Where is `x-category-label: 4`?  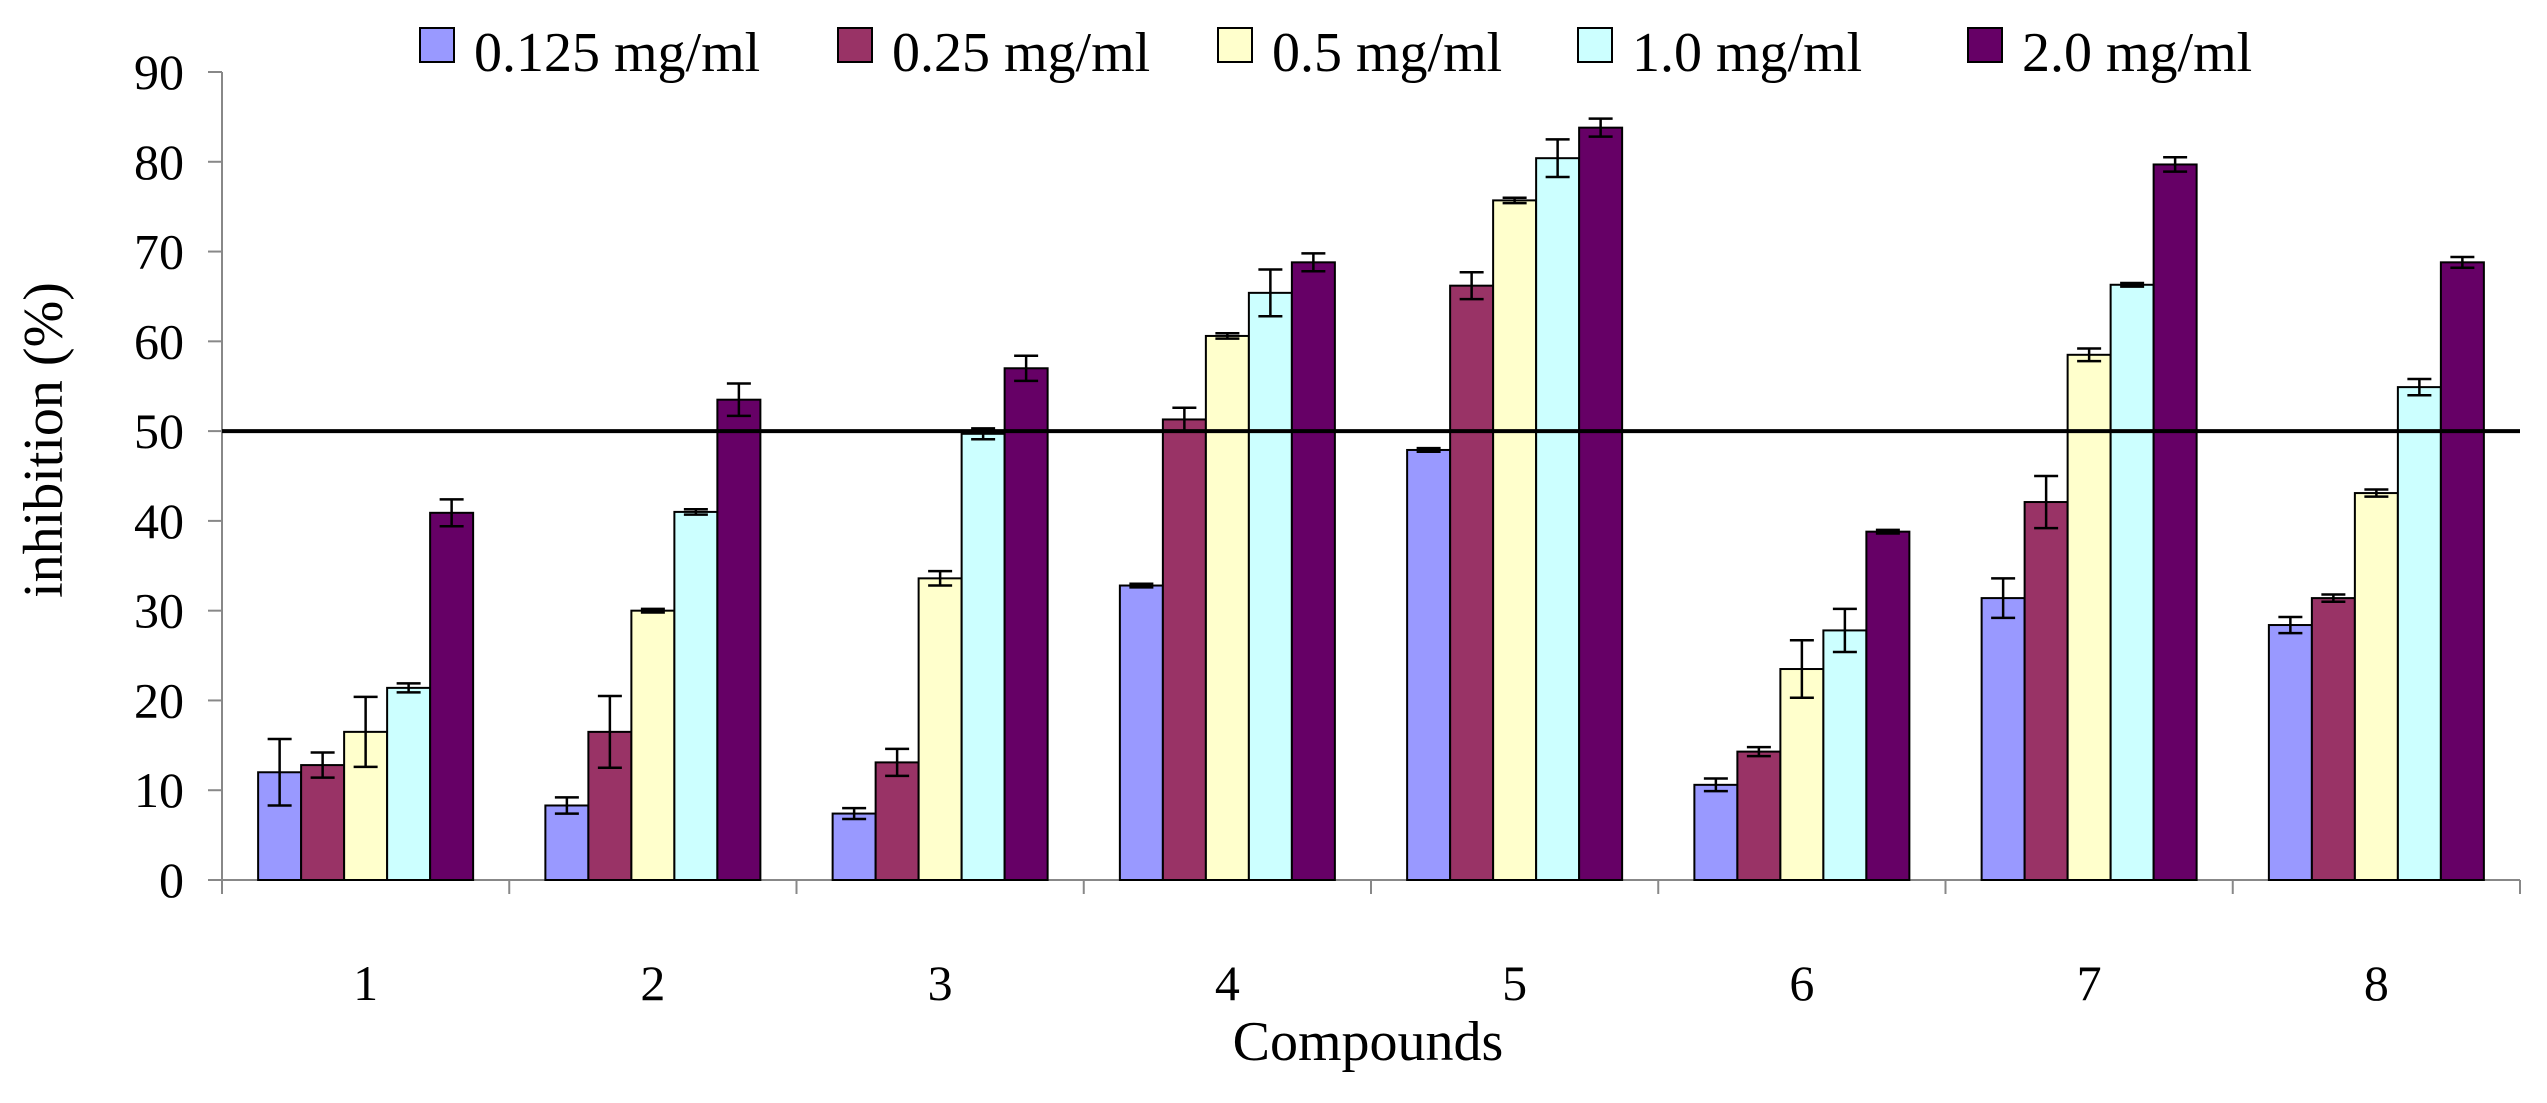 x-category-label: 4 is located at coordinates (1227, 983).